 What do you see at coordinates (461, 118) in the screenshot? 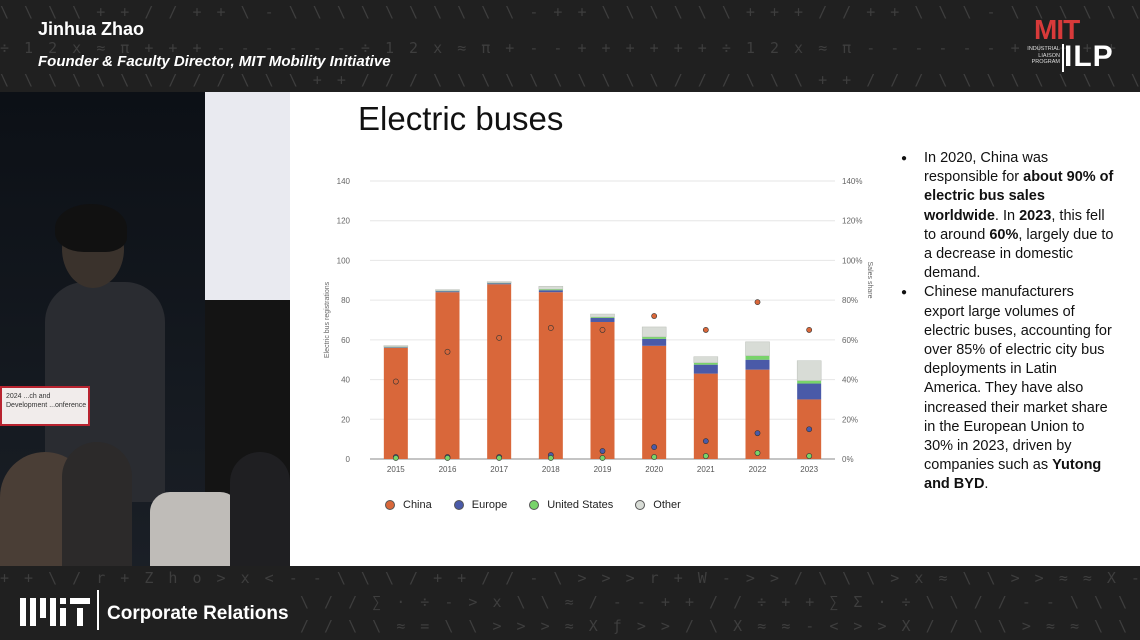
I see `slide-title: Electric buses` at bounding box center [461, 118].